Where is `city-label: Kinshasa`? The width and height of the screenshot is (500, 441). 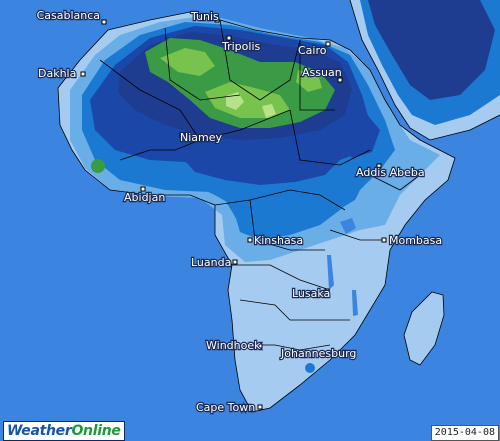 city-label: Kinshasa is located at coordinates (278, 240).